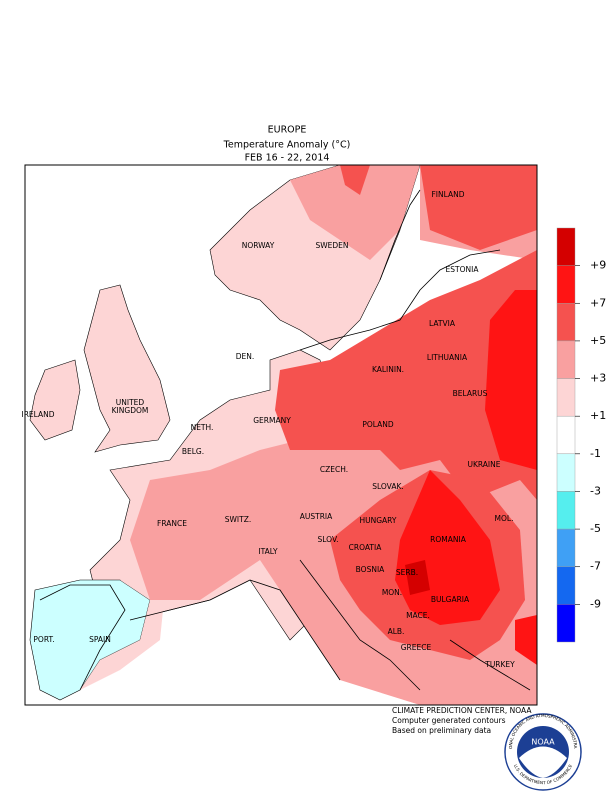 This screenshot has width=612, height=792. What do you see at coordinates (417, 577) in the screenshot?
I see `serbia-core` at bounding box center [417, 577].